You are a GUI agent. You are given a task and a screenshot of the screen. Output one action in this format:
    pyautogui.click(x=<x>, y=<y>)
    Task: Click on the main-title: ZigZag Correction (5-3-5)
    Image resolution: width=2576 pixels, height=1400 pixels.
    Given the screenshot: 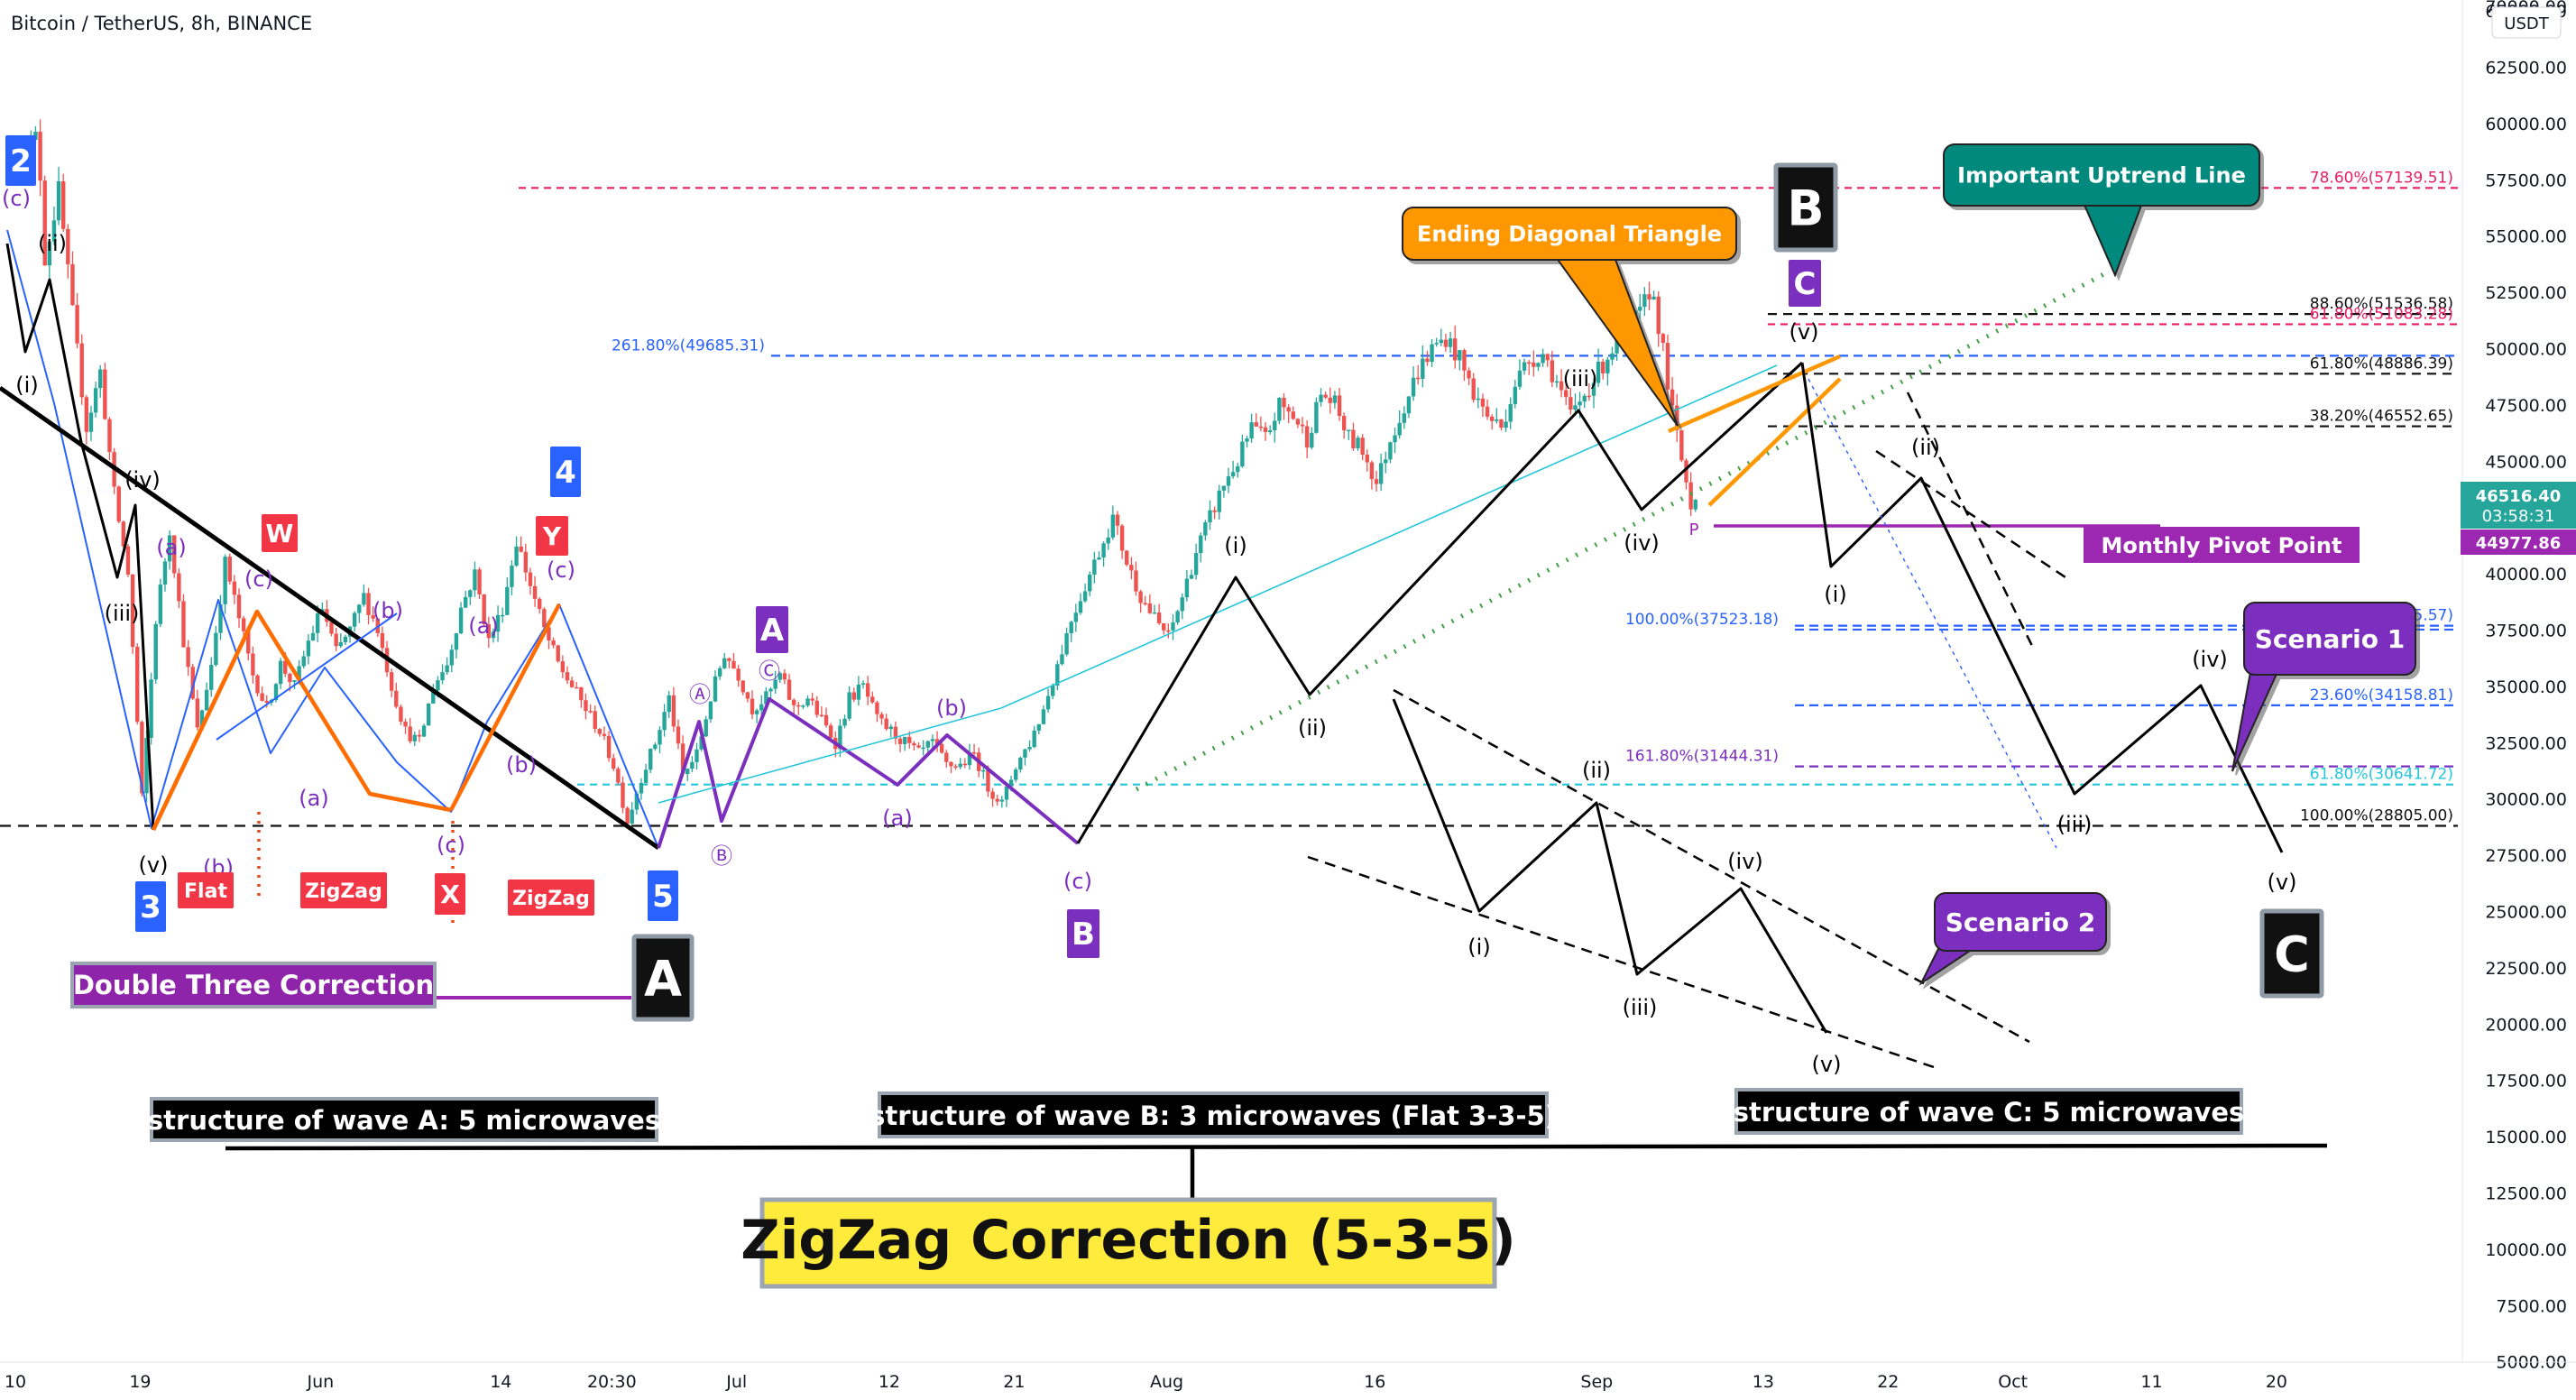 What is the action you would take?
    pyautogui.click(x=1129, y=1243)
    